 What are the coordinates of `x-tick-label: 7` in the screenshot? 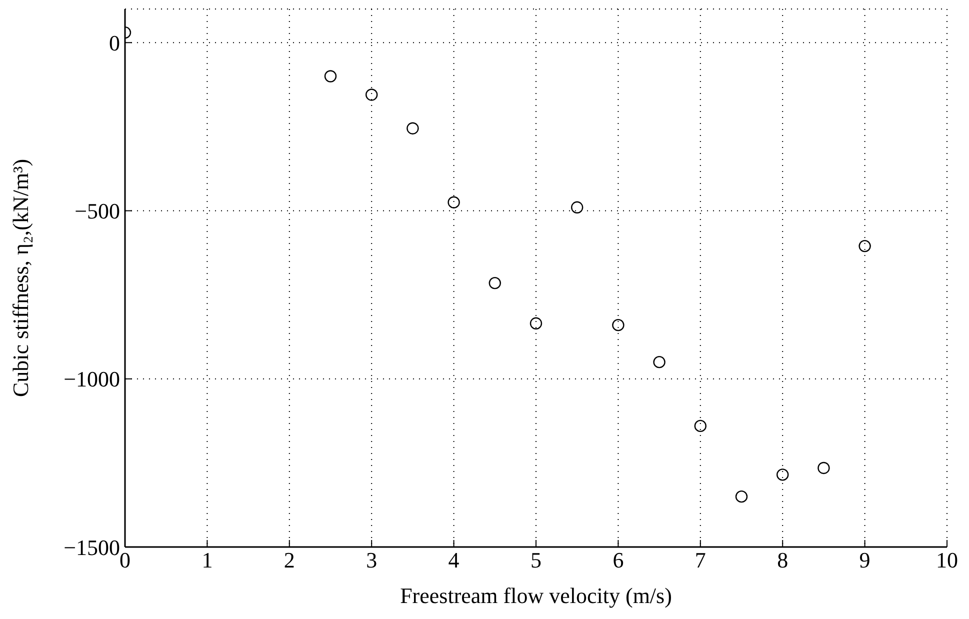 It's located at (700, 560).